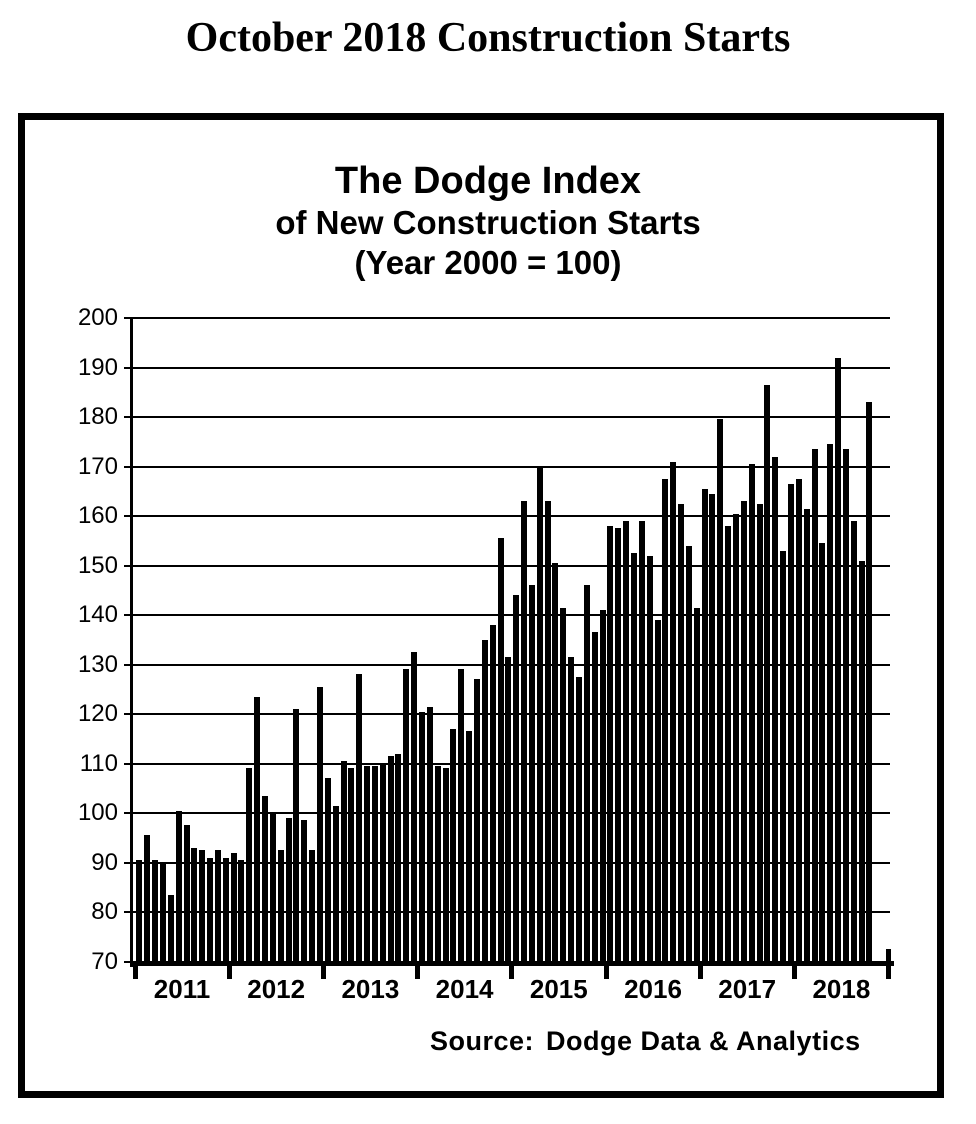 The image size is (976, 1124). What do you see at coordinates (703, 1041) in the screenshot?
I see `source-value: Dodge Data & Analytics` at bounding box center [703, 1041].